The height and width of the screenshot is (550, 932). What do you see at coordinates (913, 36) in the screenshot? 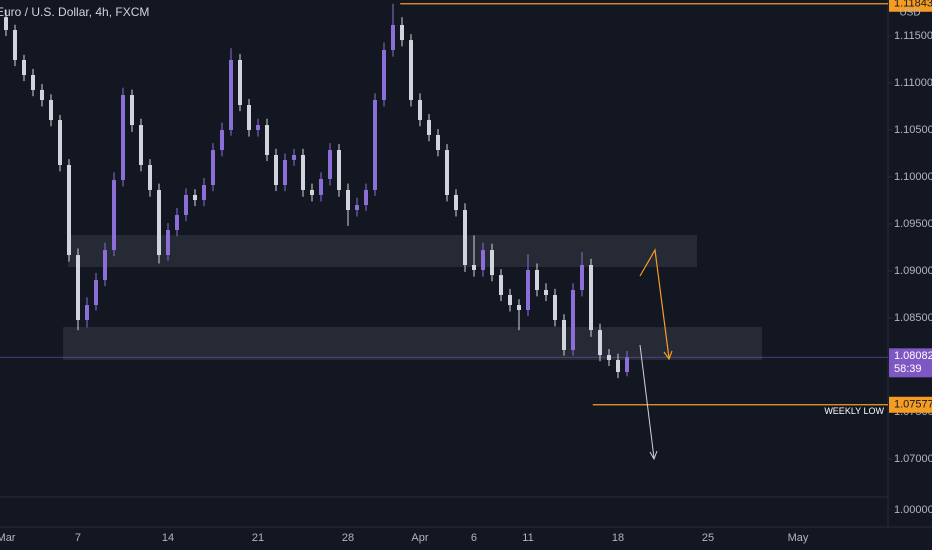
I see `y-tick-label: 1.11500` at bounding box center [913, 36].